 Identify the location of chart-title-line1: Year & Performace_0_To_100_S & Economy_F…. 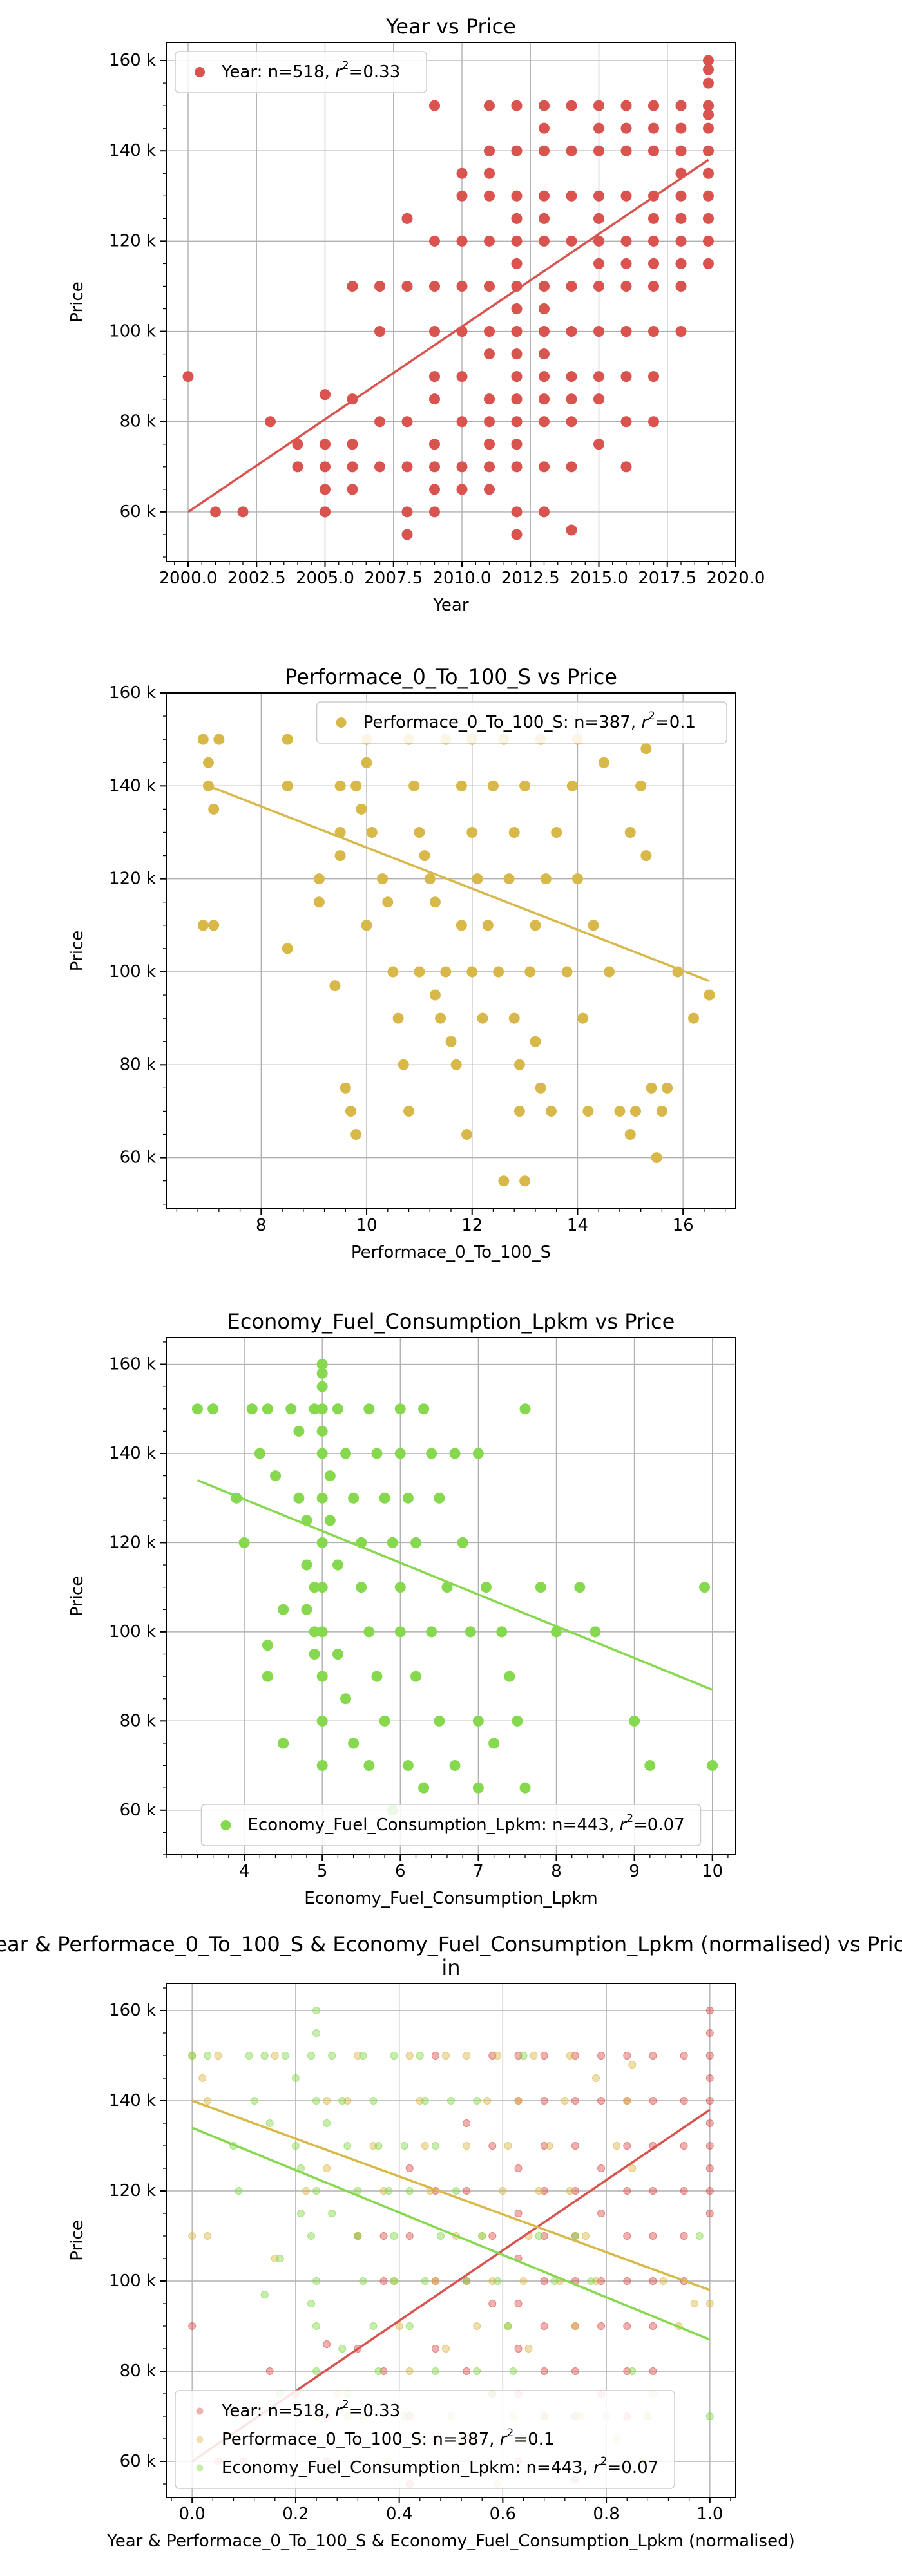
(451, 1944).